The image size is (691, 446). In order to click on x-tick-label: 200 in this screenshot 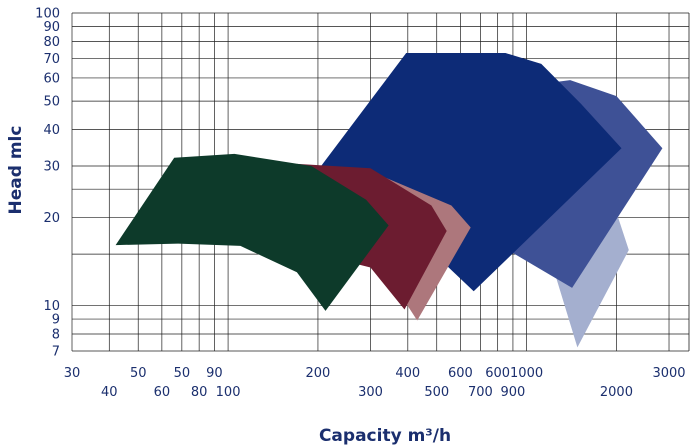, I will do `click(318, 373)`.